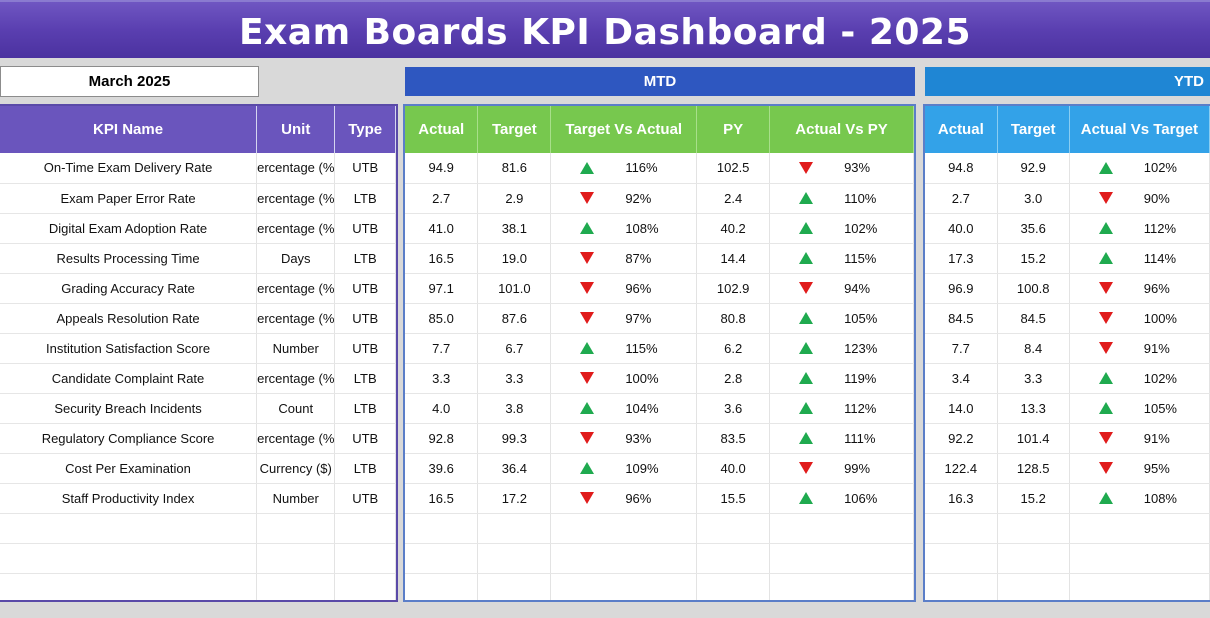  I want to click on ytd-target-cell: 84.5, so click(1033, 318).